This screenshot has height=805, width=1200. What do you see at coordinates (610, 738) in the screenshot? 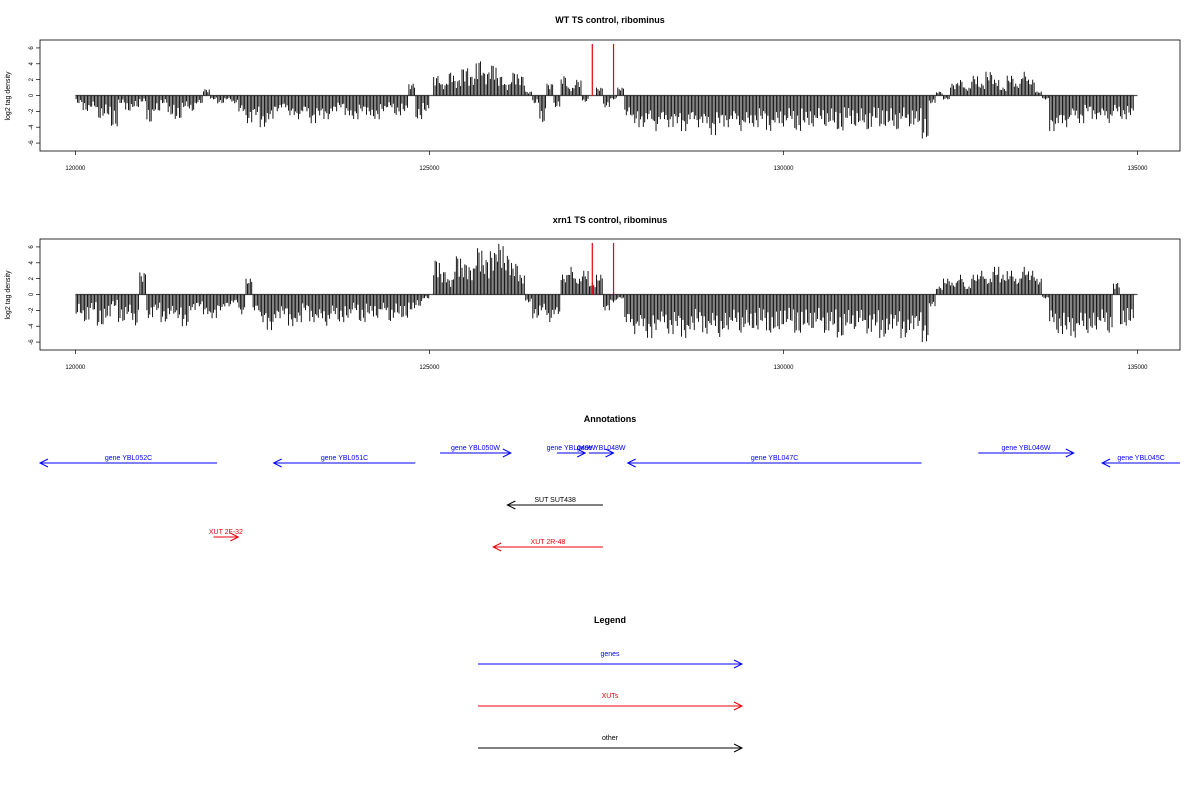
I see `legend-label: other` at bounding box center [610, 738].